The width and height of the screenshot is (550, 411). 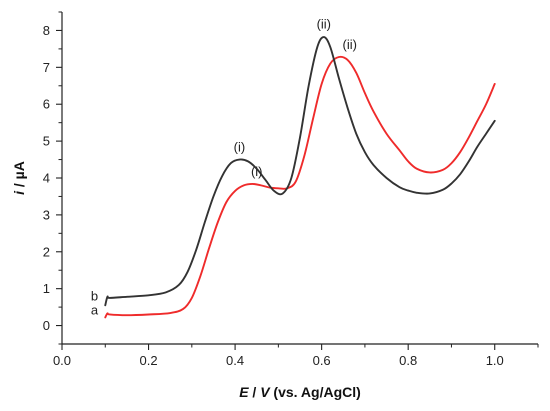 What do you see at coordinates (300, 392) in the screenshot?
I see `x-axis-title: E / V (vs. Ag/AgCl)` at bounding box center [300, 392].